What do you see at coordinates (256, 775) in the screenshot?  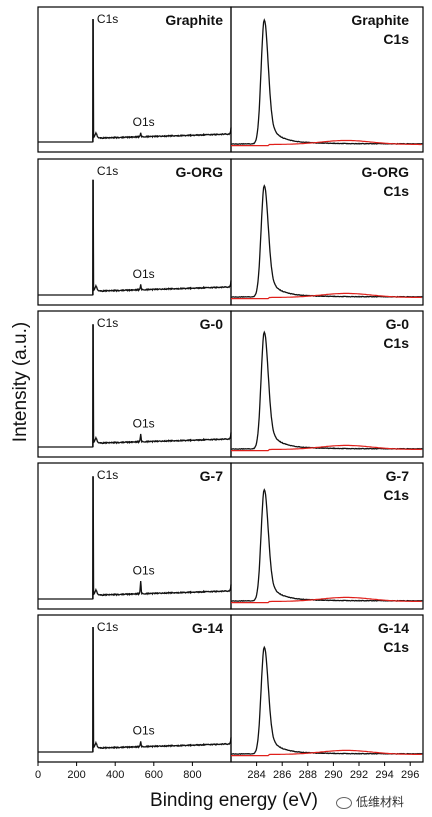 I see `x-tick-label: 284` at bounding box center [256, 775].